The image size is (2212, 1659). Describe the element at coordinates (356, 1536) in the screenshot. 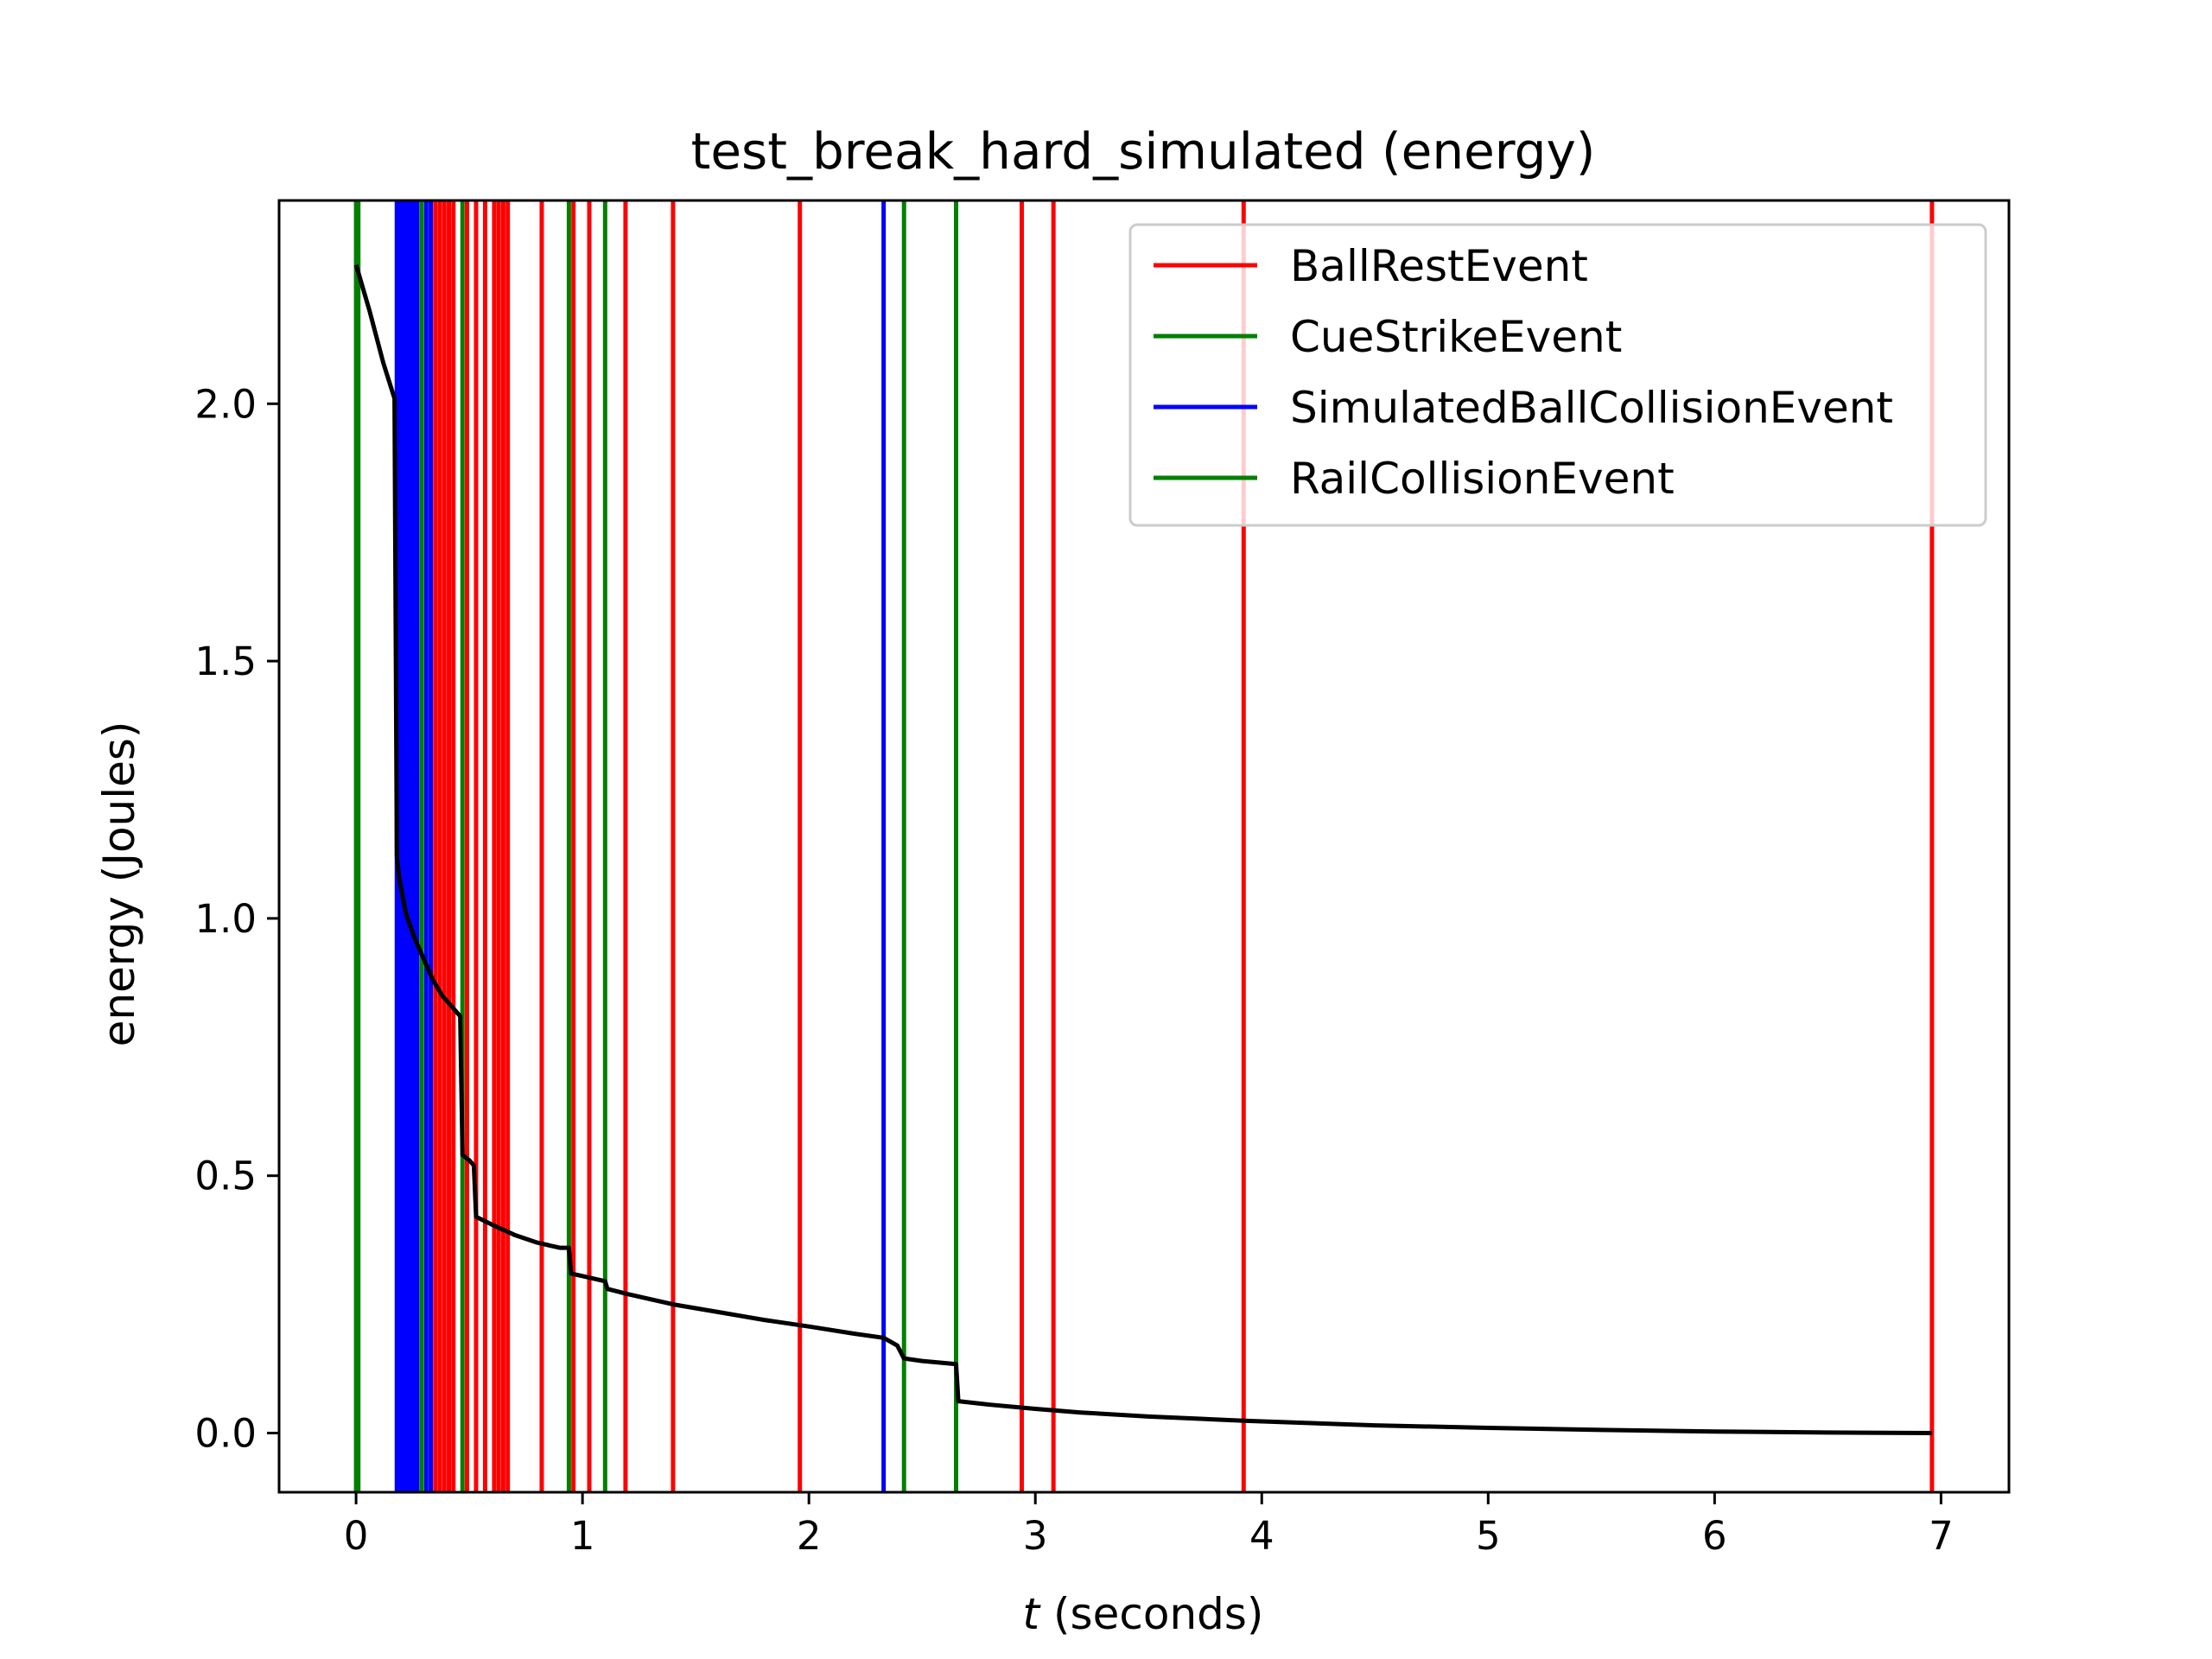

I see `x-tick-label: 0` at that location.